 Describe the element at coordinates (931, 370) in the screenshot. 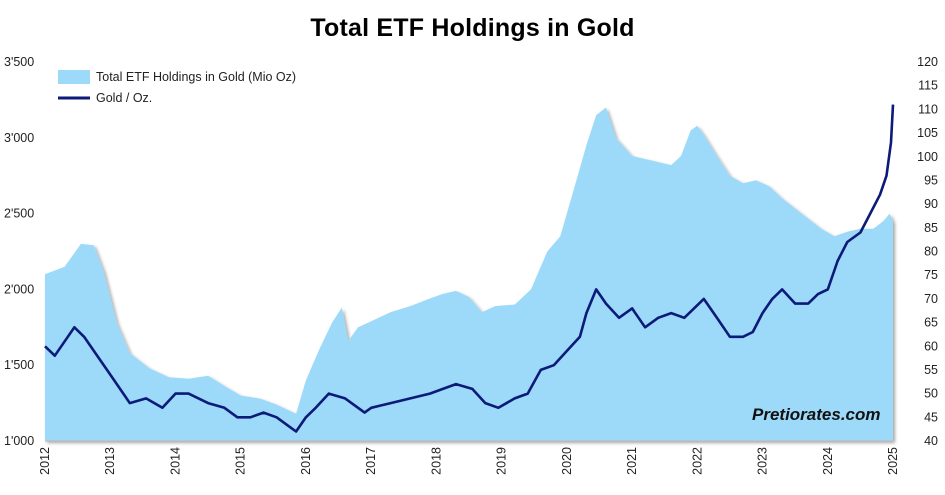

I see `y-right-tick-label: 55` at that location.